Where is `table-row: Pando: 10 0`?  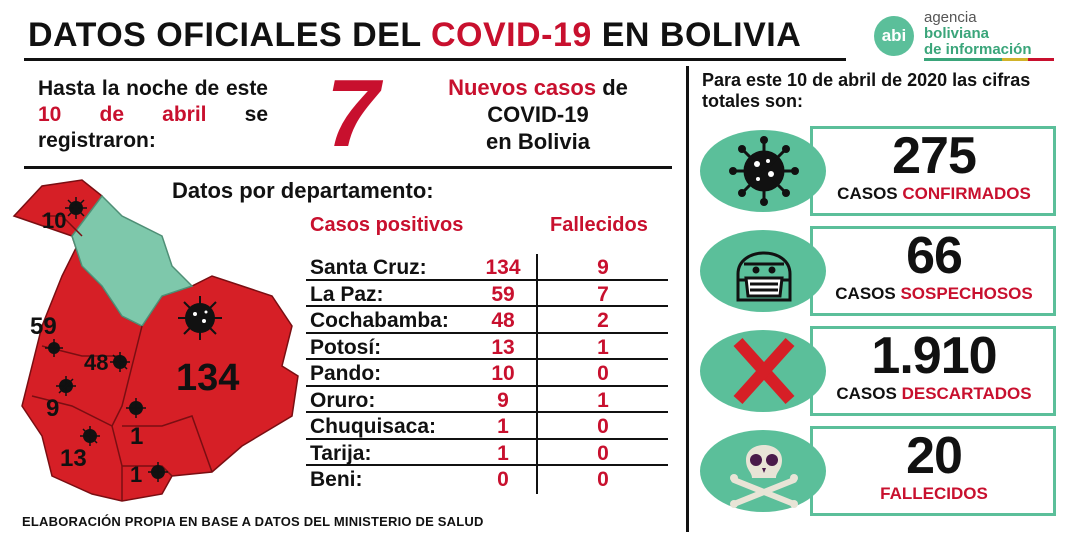 table-row: Pando: 10 0 is located at coordinates (487, 373).